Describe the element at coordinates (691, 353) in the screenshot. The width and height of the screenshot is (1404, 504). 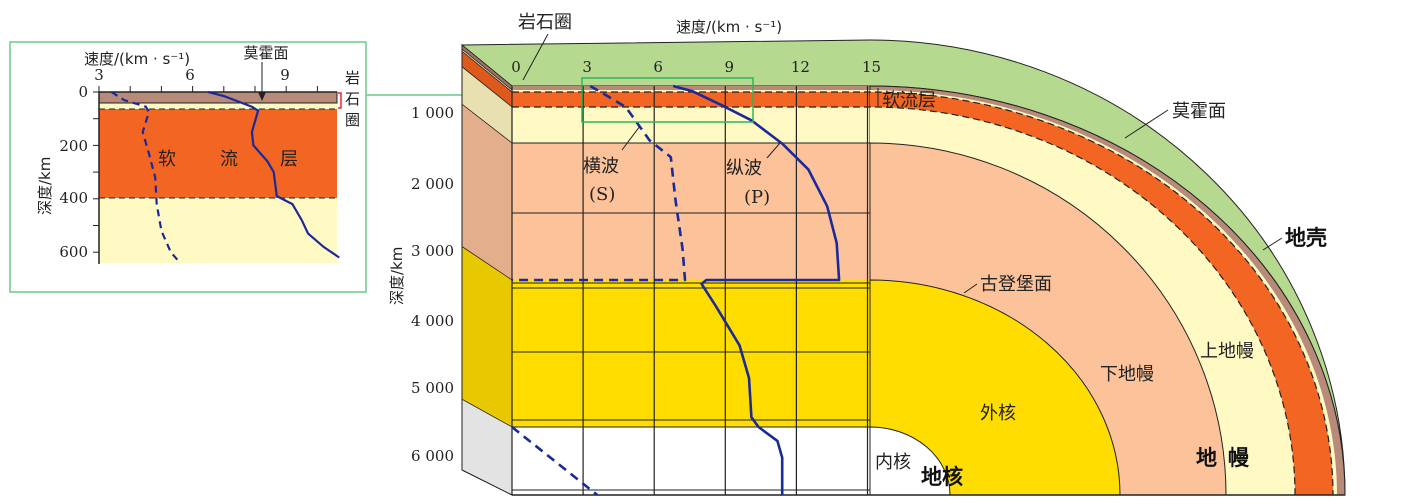
I see `front-outer-core` at that location.